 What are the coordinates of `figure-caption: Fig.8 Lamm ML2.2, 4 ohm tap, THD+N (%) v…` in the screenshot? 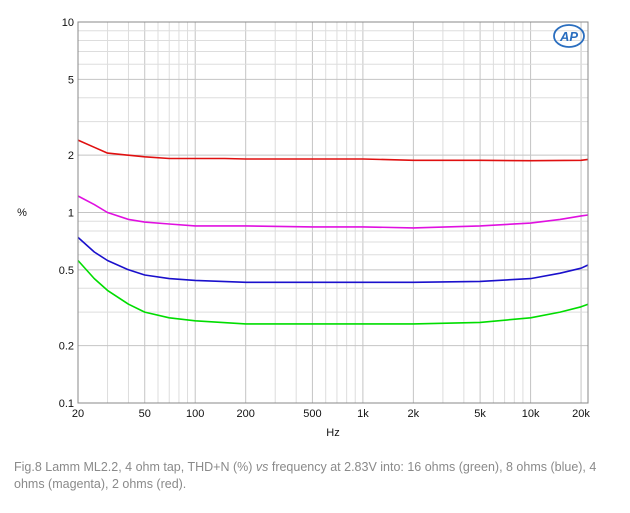 It's located at (309, 476).